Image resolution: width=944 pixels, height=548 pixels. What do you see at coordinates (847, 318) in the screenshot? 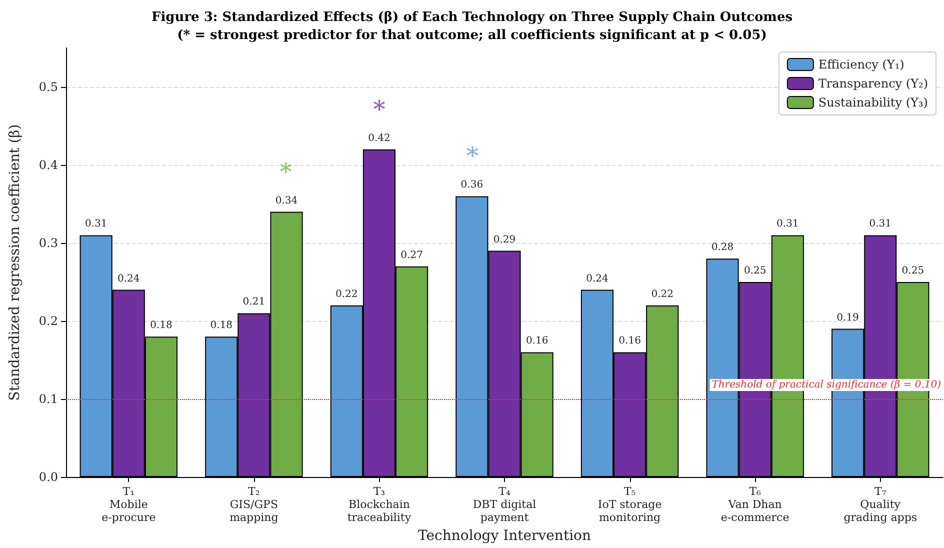
I see `data-label: 0.19` at bounding box center [847, 318].